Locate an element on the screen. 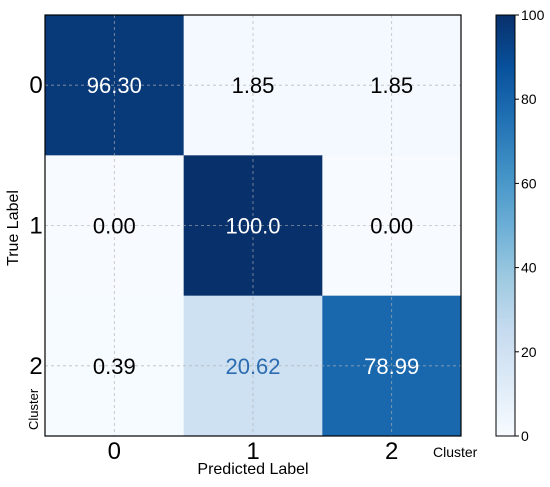  colorbar-ticks: 0 20 40 60 80 100 is located at coordinates (530, 225).